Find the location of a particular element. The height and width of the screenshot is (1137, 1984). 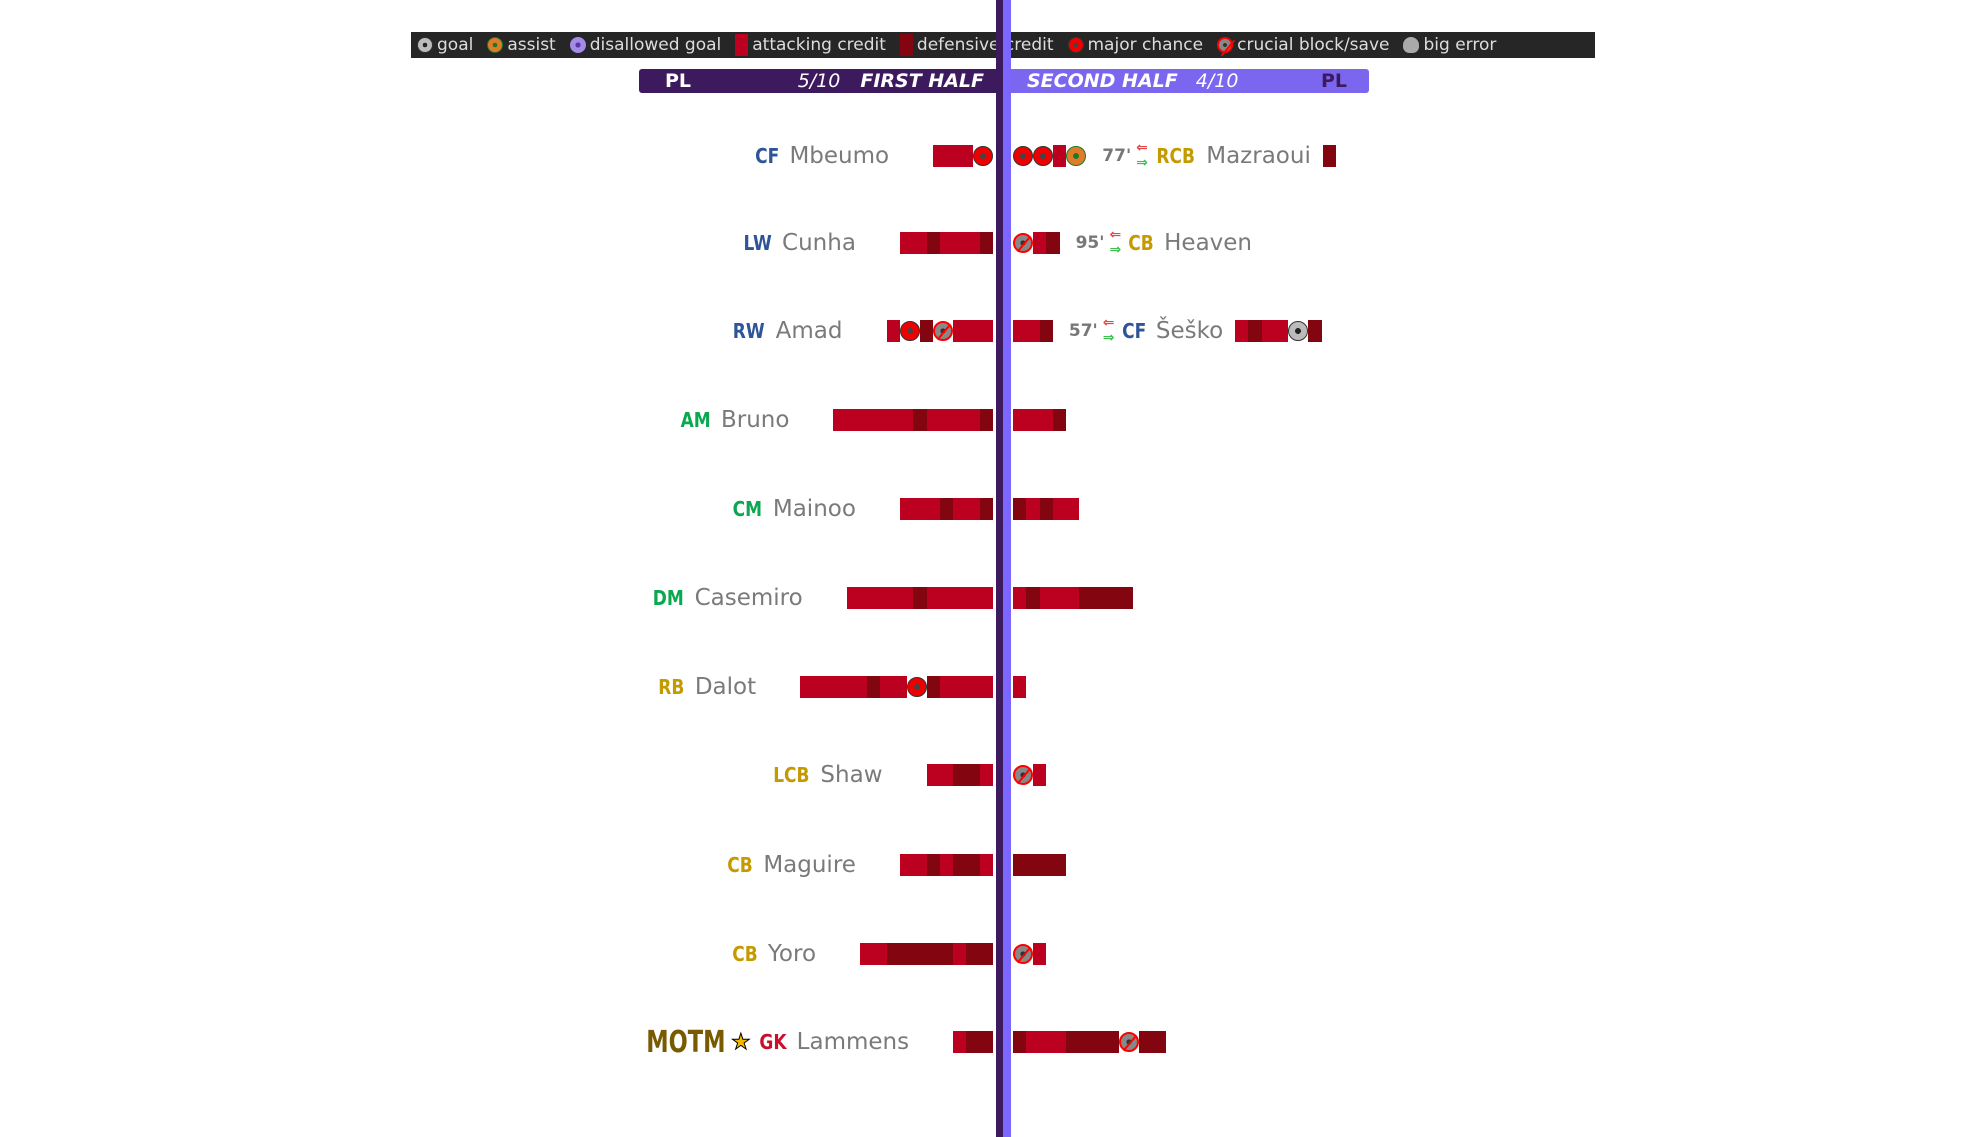

player-name: Mbeumo is located at coordinates (839, 156).